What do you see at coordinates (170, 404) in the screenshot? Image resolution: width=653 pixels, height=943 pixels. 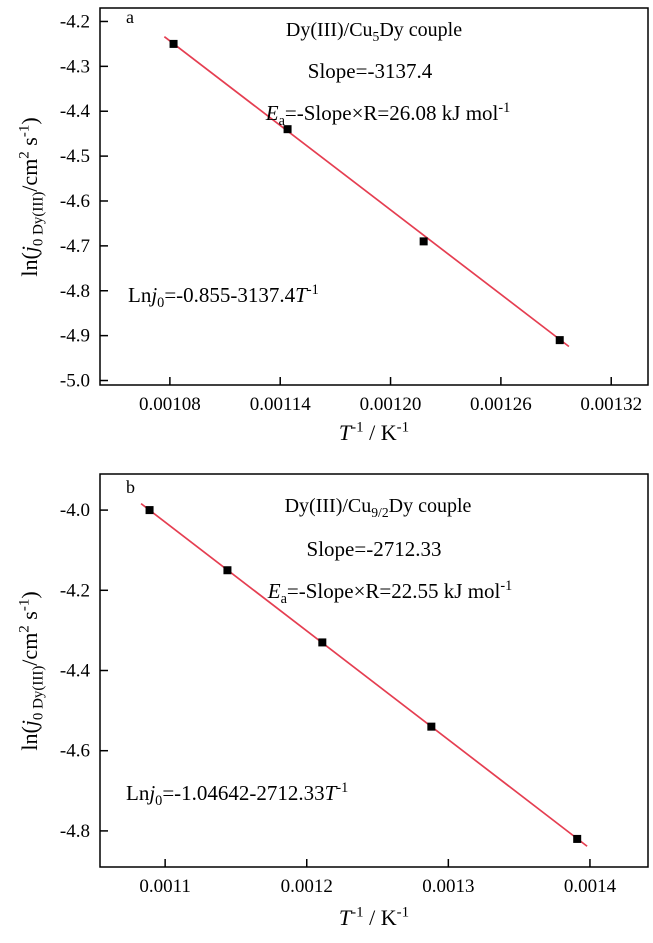 I see `x-tick-label: 0.00108` at bounding box center [170, 404].